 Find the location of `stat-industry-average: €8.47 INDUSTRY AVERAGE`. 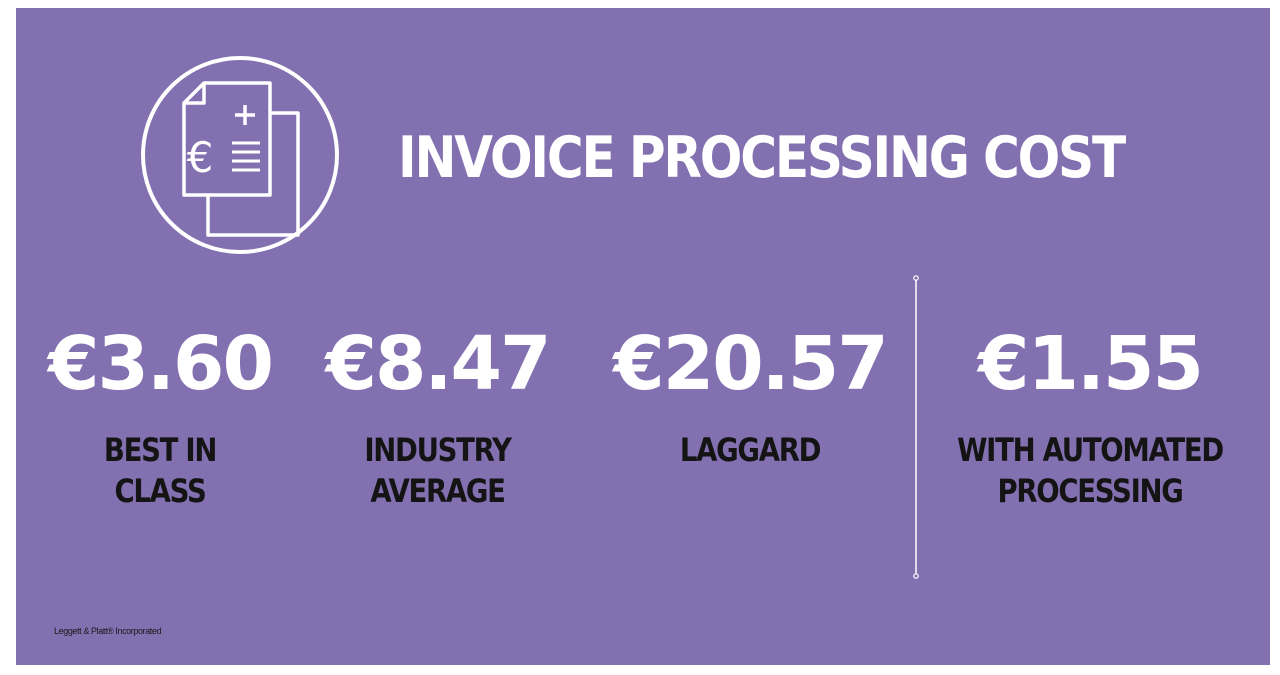

stat-industry-average: €8.47 INDUSTRY AVERAGE is located at coordinates (437, 417).